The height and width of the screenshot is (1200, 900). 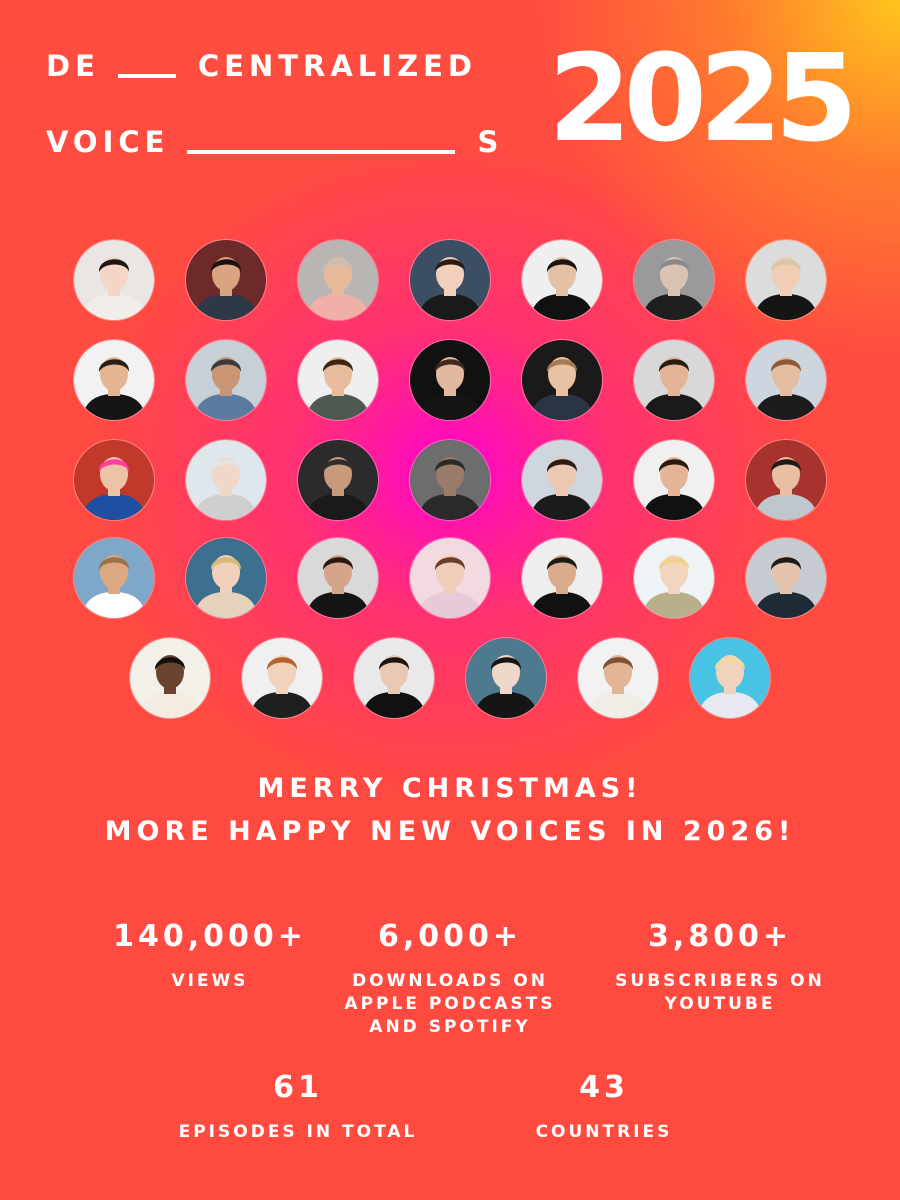 I want to click on greeting-line-2: MORE HAPPY NEW VOICES IN 2026!, so click(x=450, y=831).